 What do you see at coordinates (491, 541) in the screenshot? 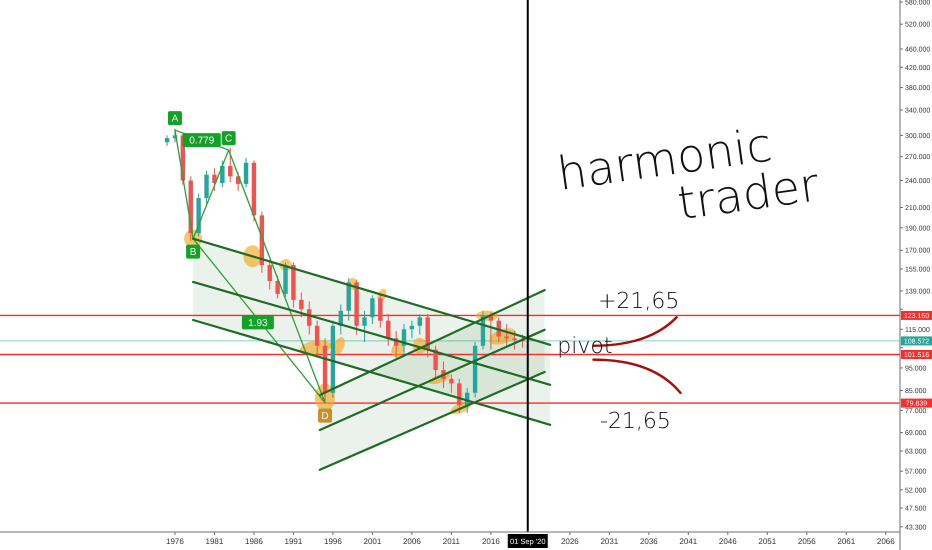
I see `x-tick-label: 2016` at bounding box center [491, 541].